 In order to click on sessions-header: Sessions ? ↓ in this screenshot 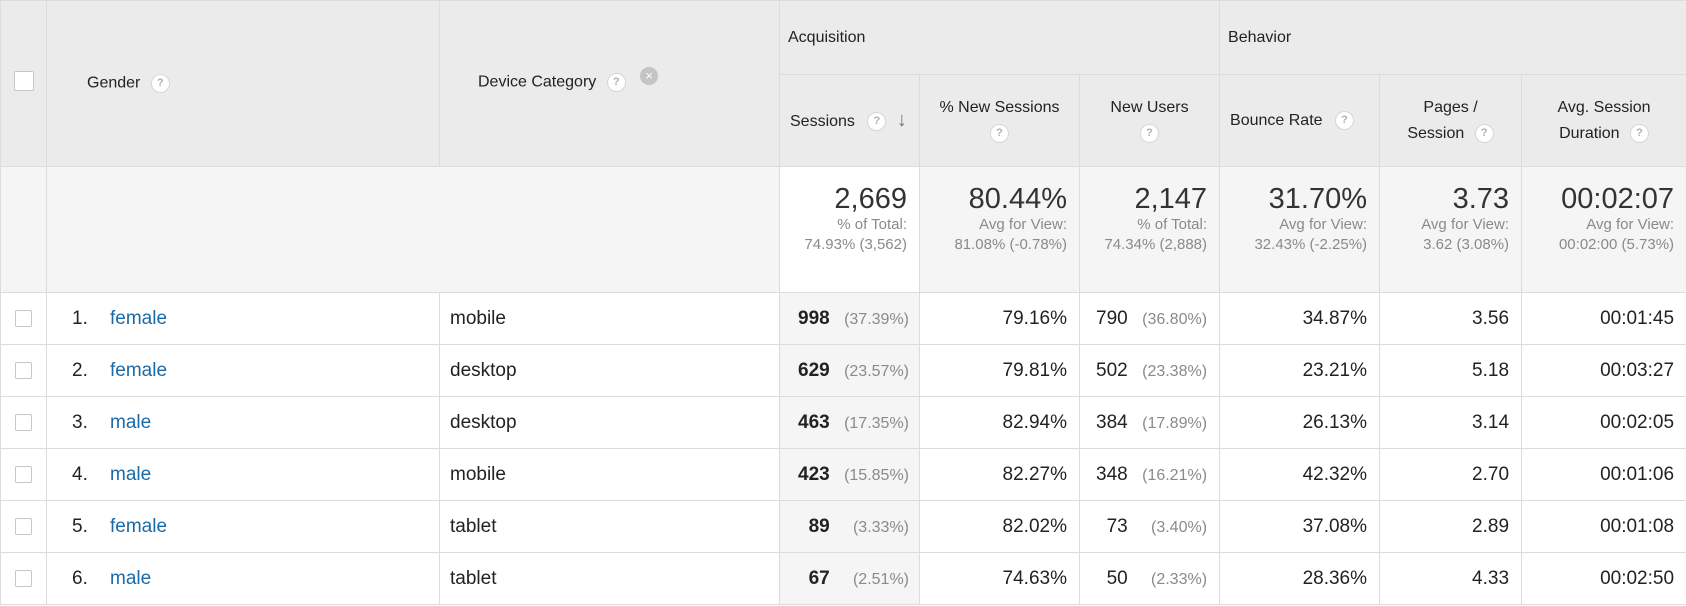, I will do `click(849, 120)`.